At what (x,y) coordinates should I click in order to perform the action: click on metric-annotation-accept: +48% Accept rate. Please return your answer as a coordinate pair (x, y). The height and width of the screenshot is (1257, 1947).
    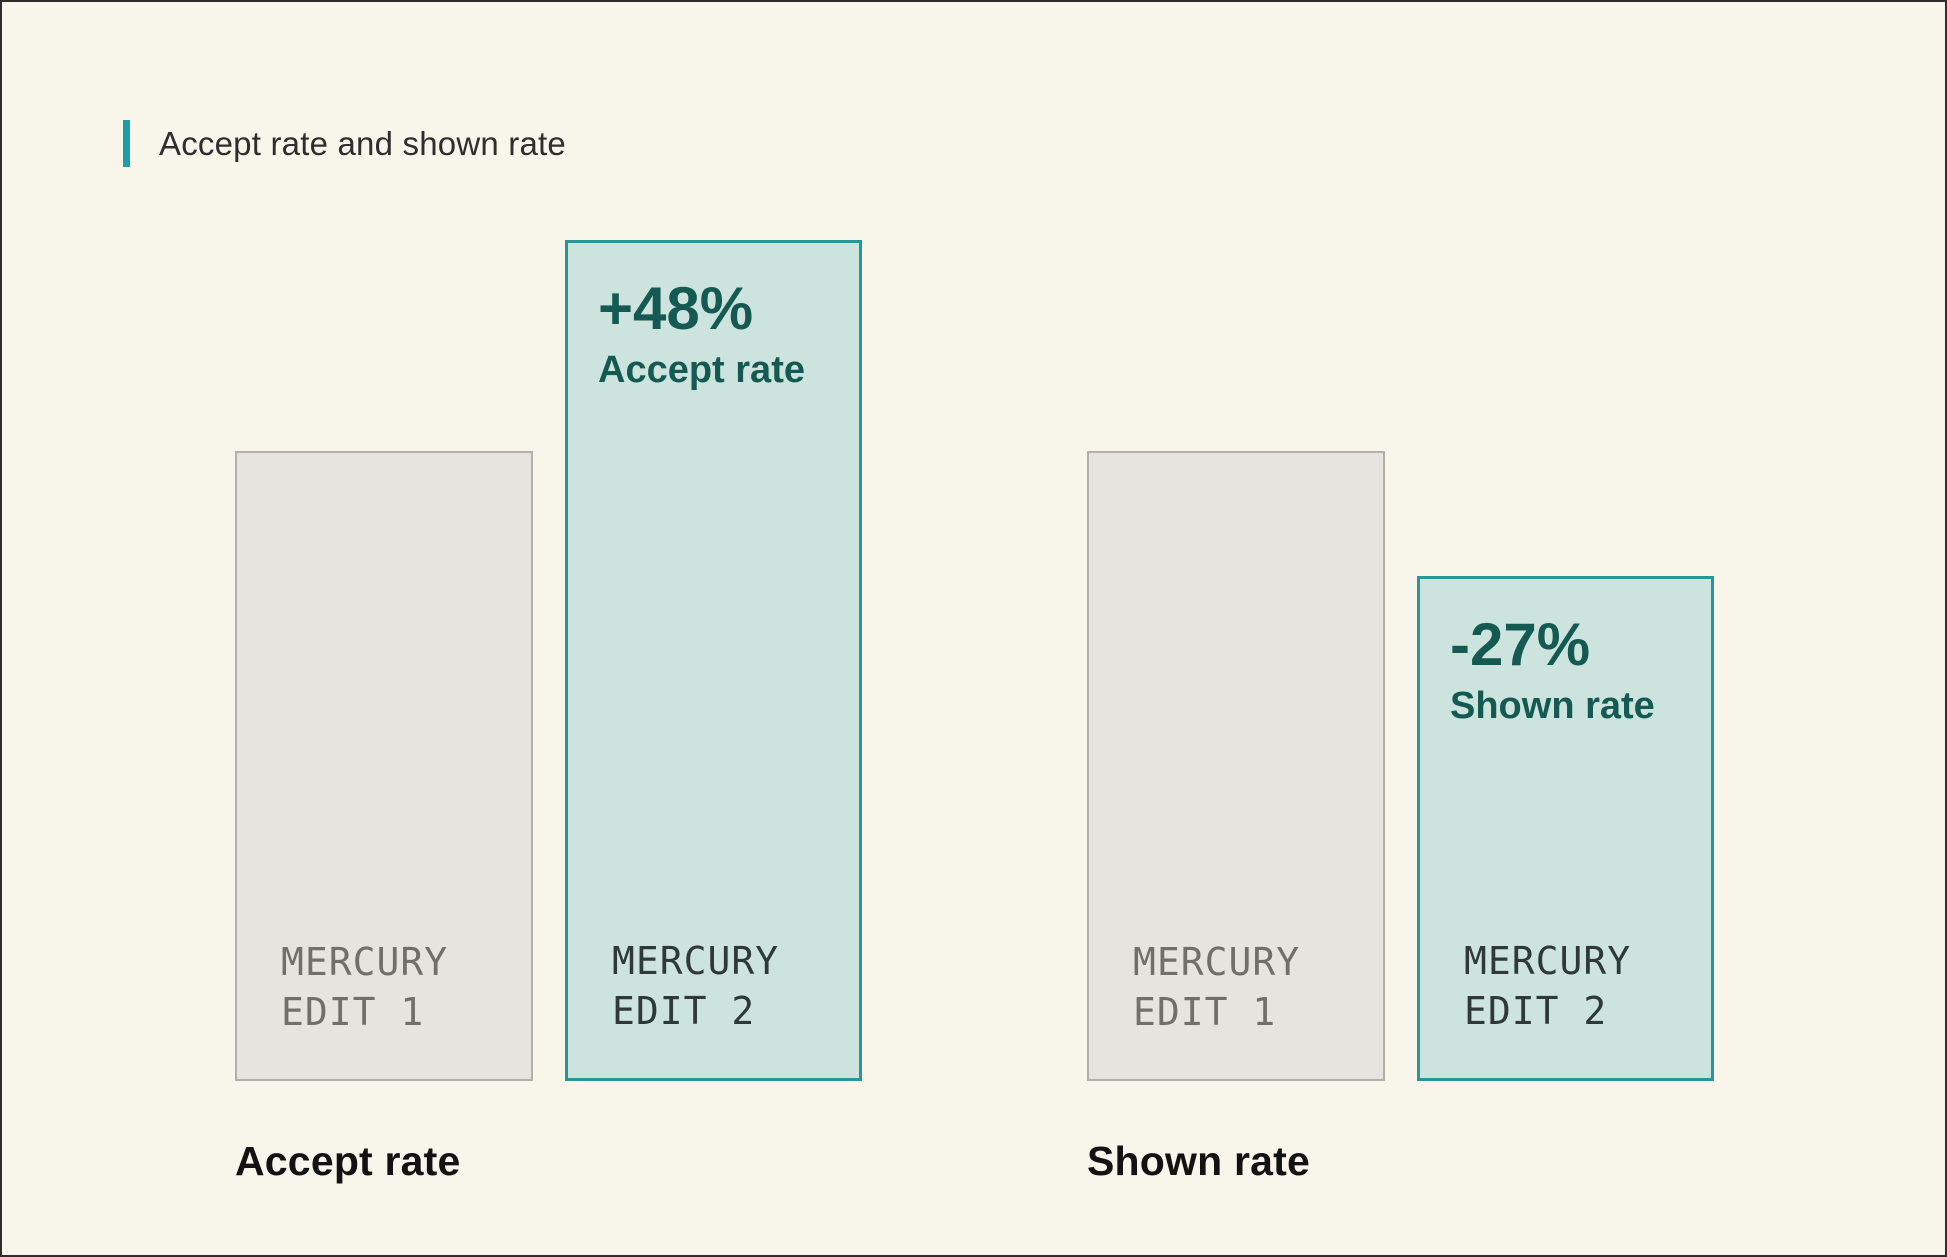
    Looking at the image, I should click on (701, 334).